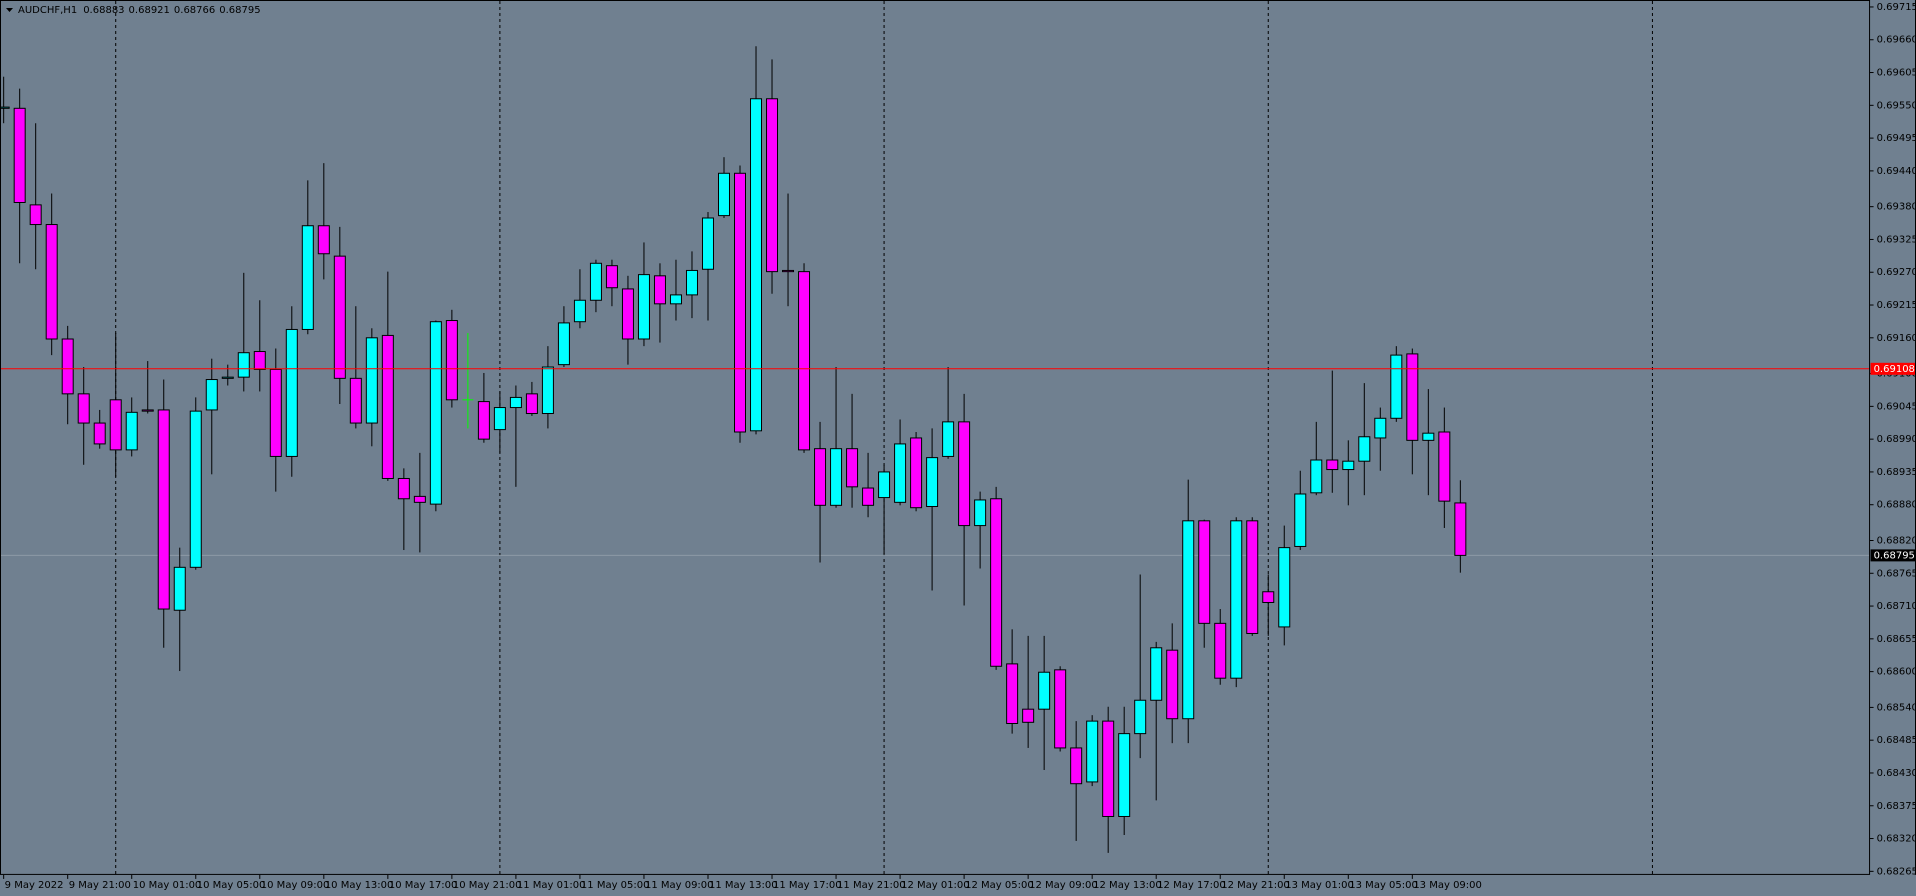 The image size is (1916, 896). Describe the element at coordinates (551, 885) in the screenshot. I see `x-tick-label: 11 May 01:00` at that location.